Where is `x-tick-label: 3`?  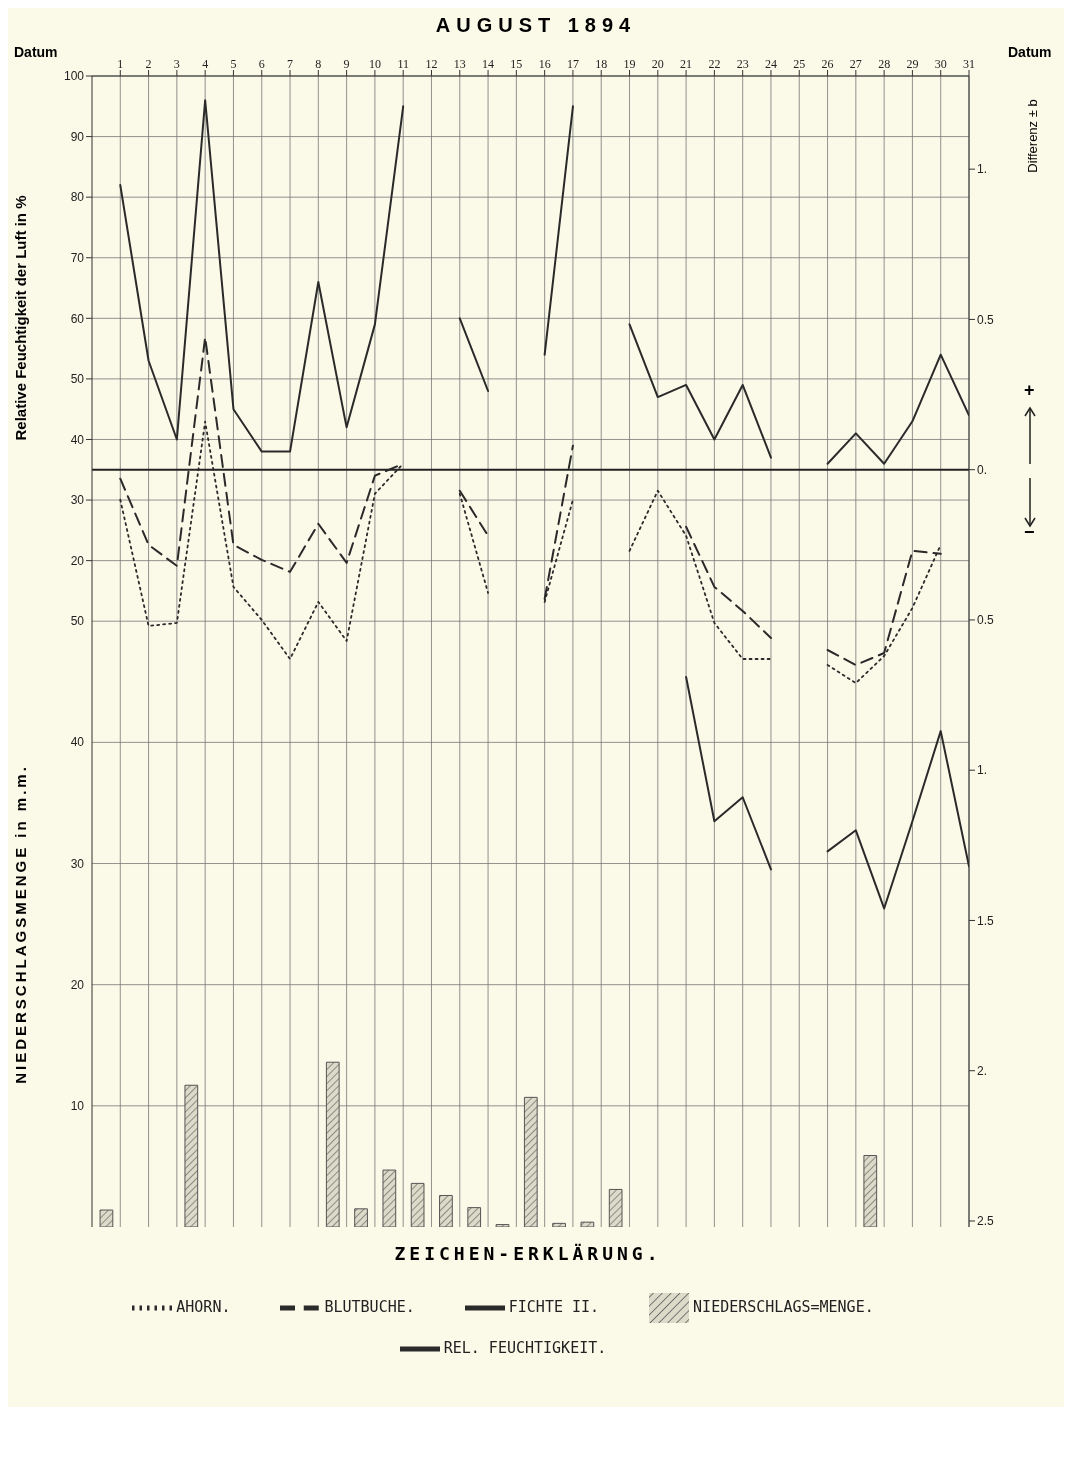
x-tick-label: 3 is located at coordinates (176, 64).